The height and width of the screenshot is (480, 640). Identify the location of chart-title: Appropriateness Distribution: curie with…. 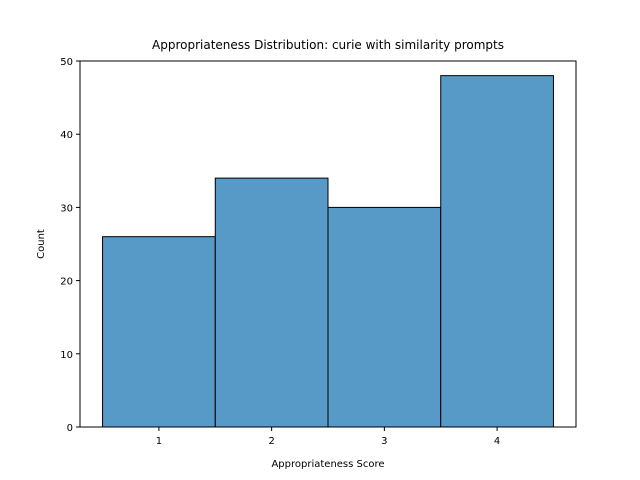
(328, 45).